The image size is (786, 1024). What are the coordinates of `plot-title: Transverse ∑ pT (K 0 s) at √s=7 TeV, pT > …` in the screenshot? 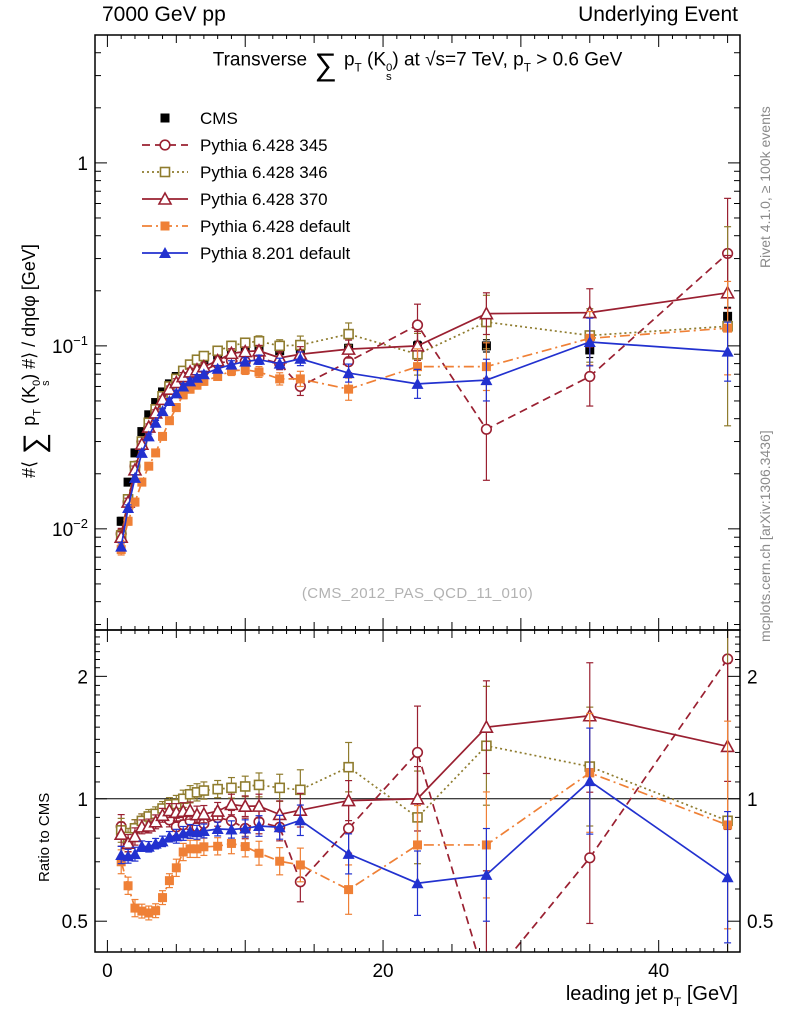 It's located at (417, 65).